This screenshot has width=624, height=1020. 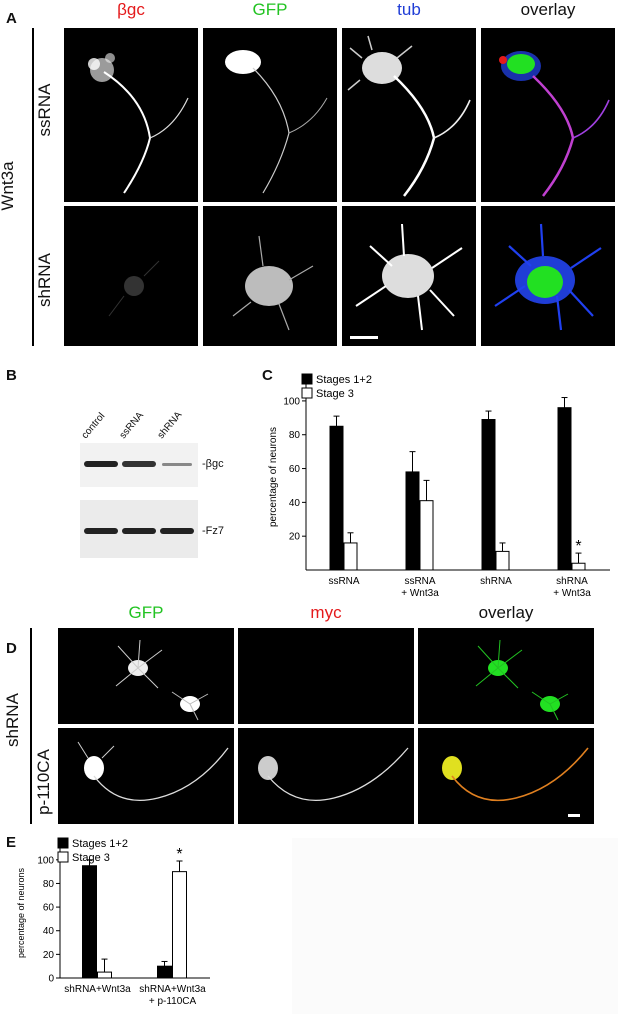 What do you see at coordinates (11, 842) in the screenshot?
I see `panel-e-letter: E` at bounding box center [11, 842].